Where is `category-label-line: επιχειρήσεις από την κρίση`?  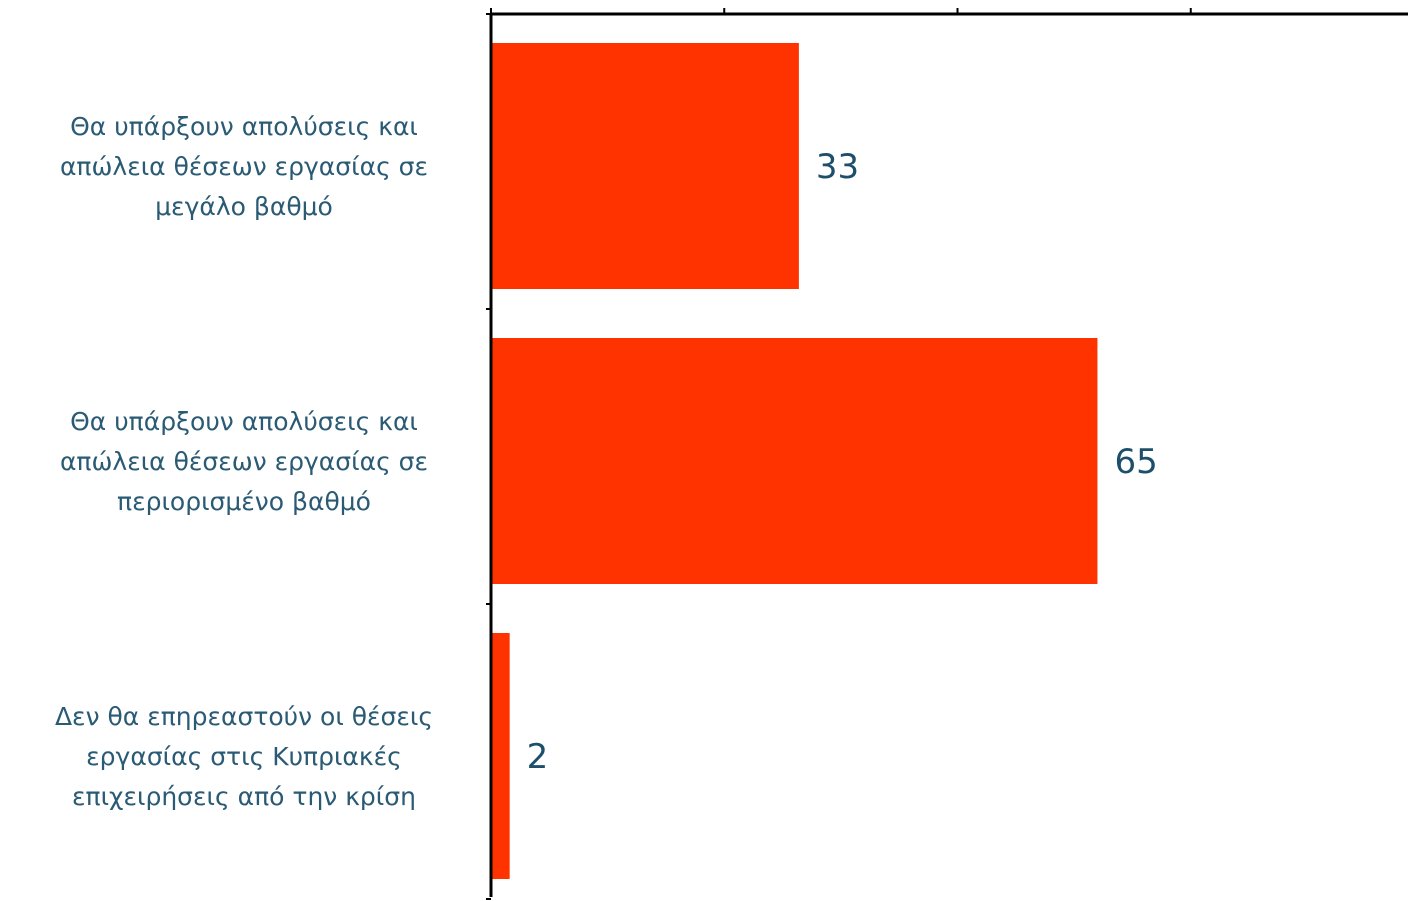
category-label-line: επιχειρήσεις από την κρίση is located at coordinates (244, 796).